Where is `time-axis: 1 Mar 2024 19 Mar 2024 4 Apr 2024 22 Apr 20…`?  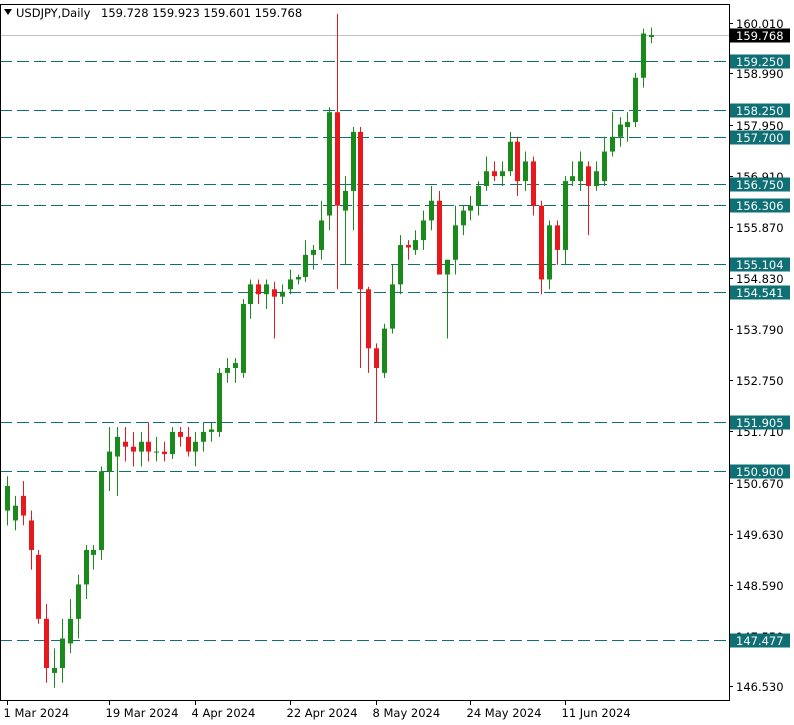
time-axis: 1 Mar 2024 19 Mar 2024 4 Apr 2024 22 Apr 20… is located at coordinates (317, 710).